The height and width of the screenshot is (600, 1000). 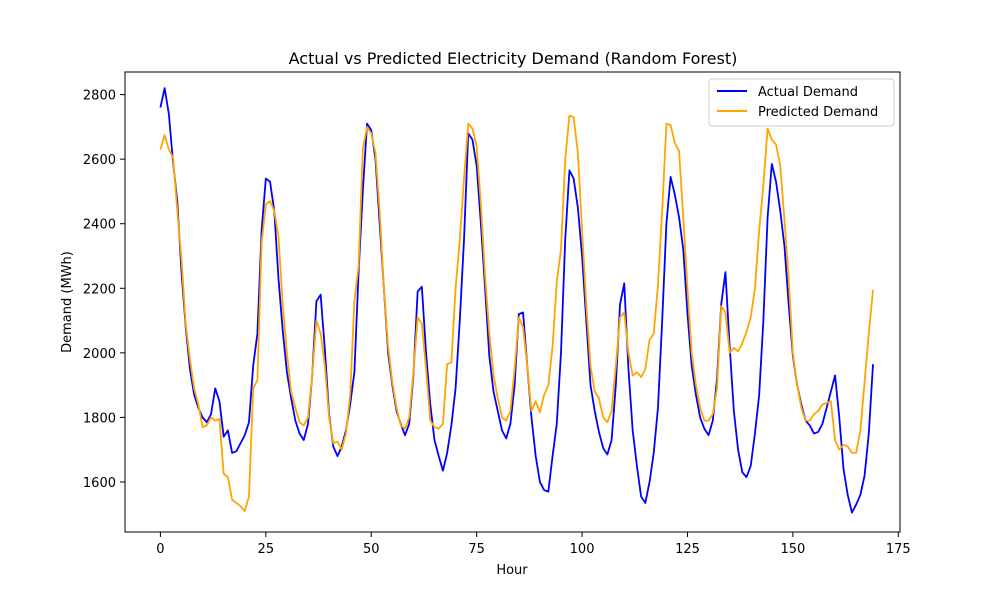 What do you see at coordinates (160, 549) in the screenshot?
I see `x-tick-label: 0` at bounding box center [160, 549].